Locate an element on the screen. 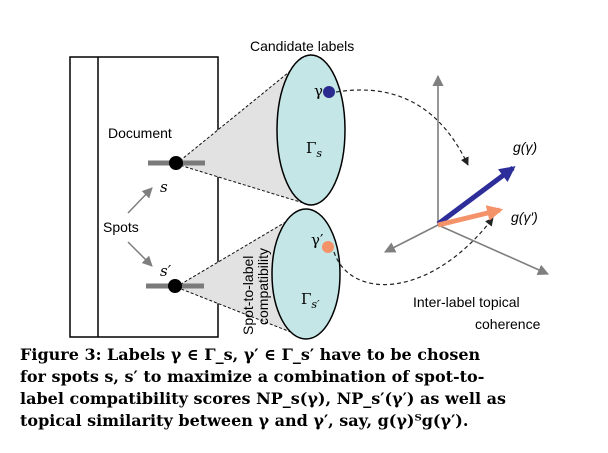 Image resolution: width=608 pixels, height=453 pixels. g-gamma-label: g(γ) is located at coordinates (525, 147).